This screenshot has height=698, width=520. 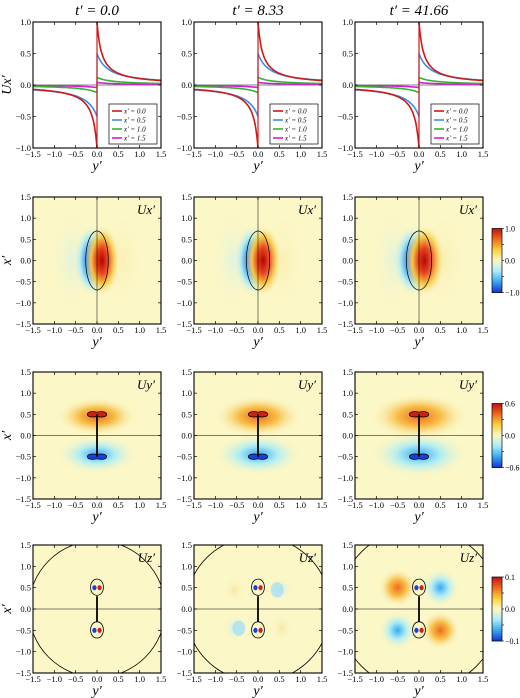 I want to click on field-halo, so click(x=122, y=260).